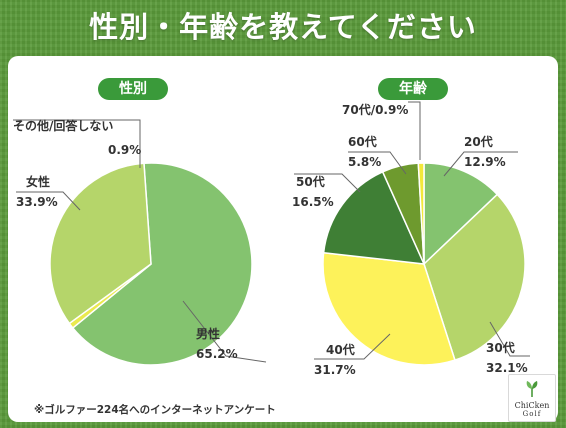 The height and width of the screenshot is (428, 566). What do you see at coordinates (310, 181) in the screenshot?
I see `slice-name-label: 50代` at bounding box center [310, 181].